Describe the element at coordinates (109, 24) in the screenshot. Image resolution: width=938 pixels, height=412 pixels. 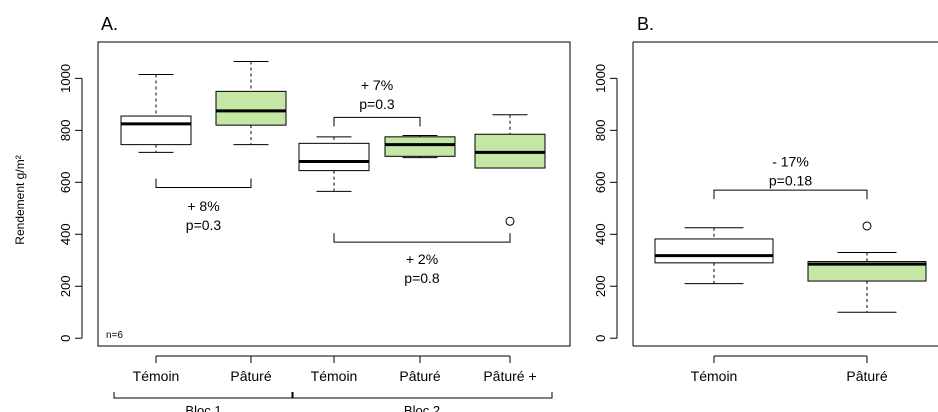
I see `panel-a-title: A.` at that location.